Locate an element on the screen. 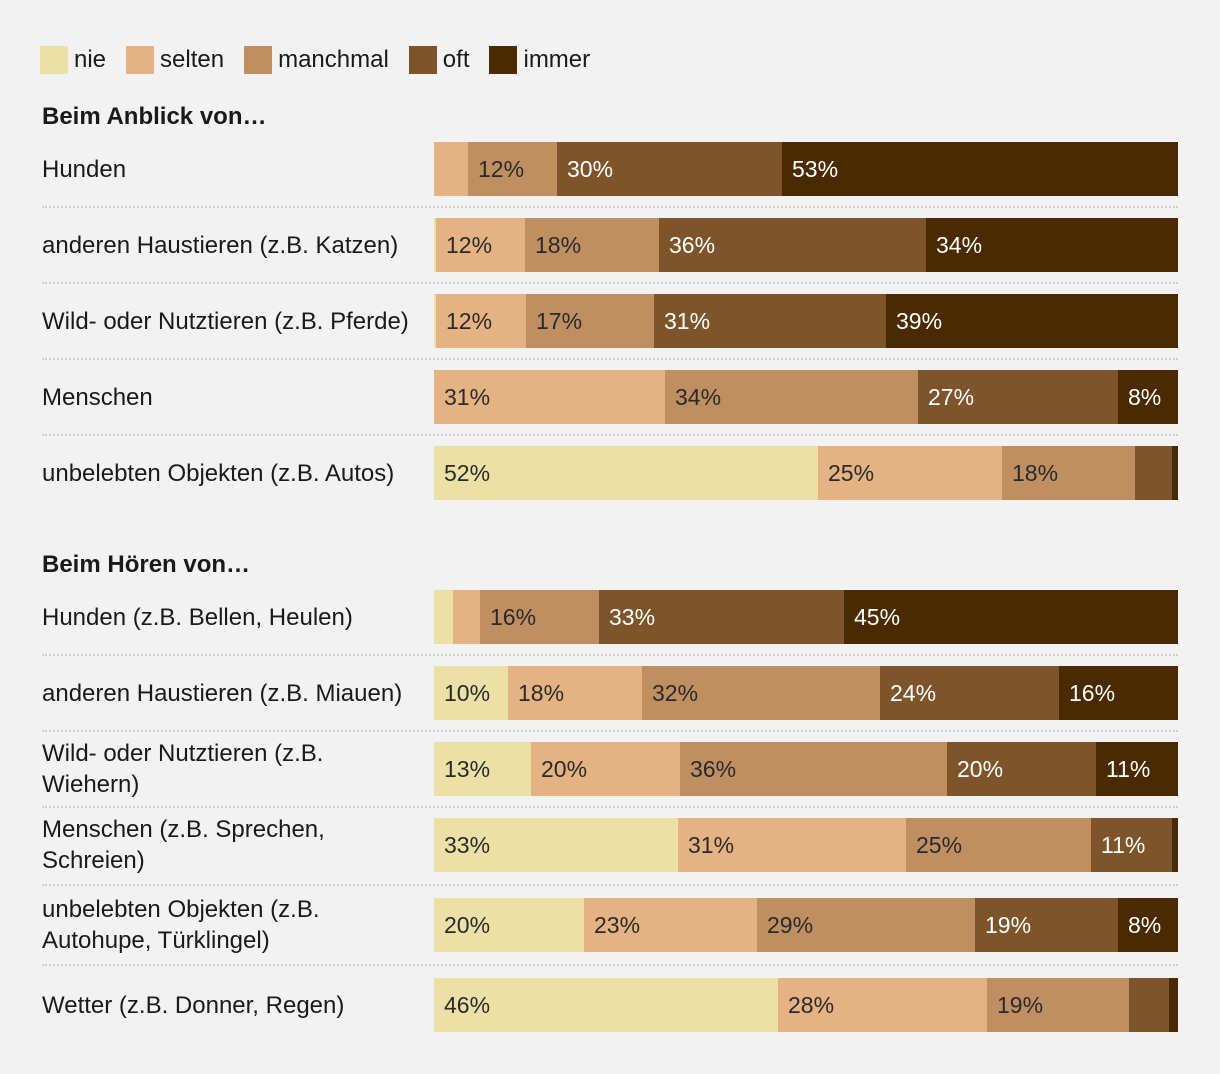 This screenshot has height=1074, width=1220. legend-swatch-selten is located at coordinates (140, 60).